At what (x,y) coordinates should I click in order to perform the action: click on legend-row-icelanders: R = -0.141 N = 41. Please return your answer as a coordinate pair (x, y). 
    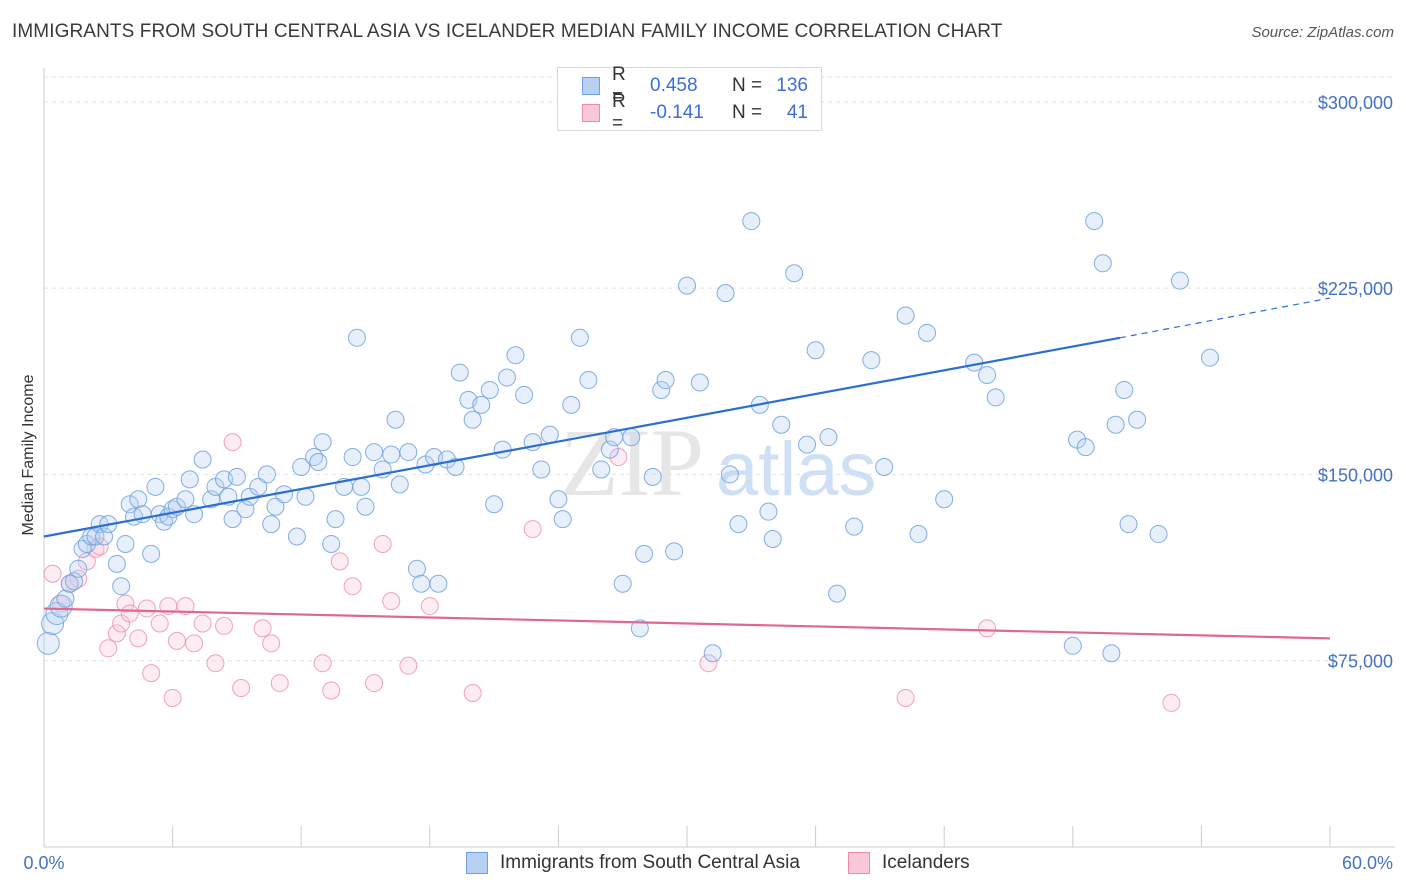
    Looking at the image, I should click on (695, 112).